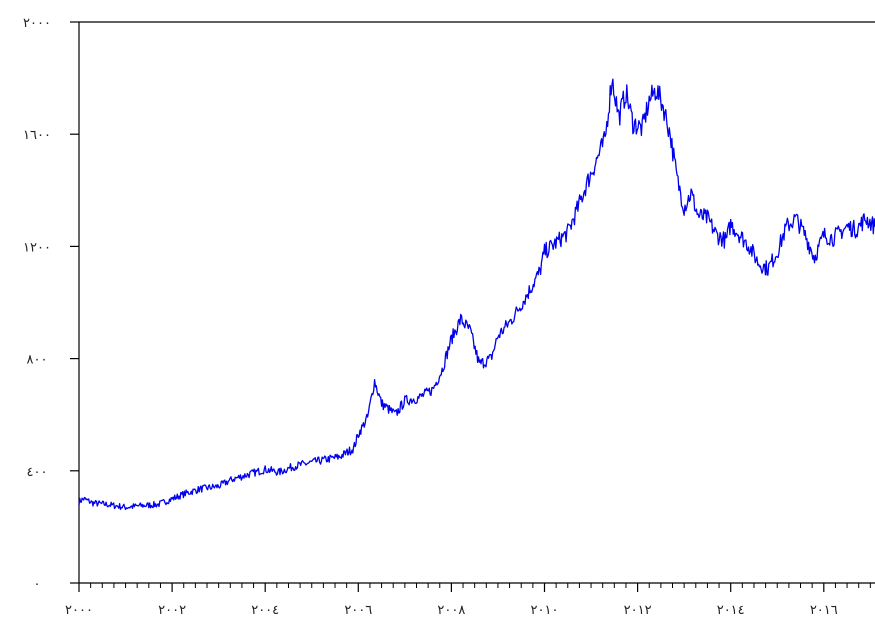  I want to click on y-tick-label: ٠, so click(37, 584).